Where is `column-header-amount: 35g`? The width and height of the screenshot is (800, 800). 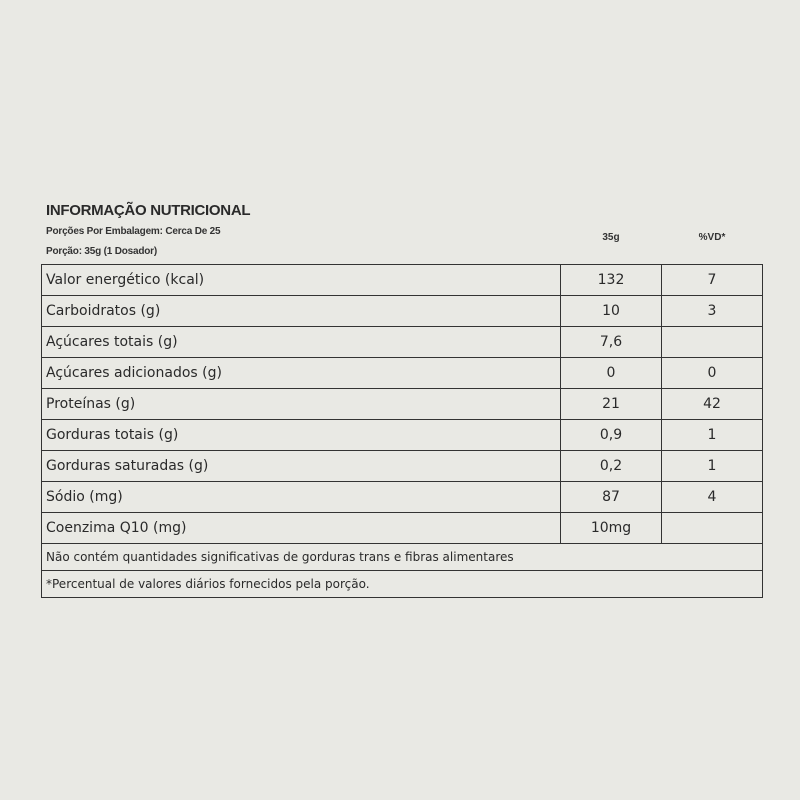
column-header-amount: 35g is located at coordinates (611, 237).